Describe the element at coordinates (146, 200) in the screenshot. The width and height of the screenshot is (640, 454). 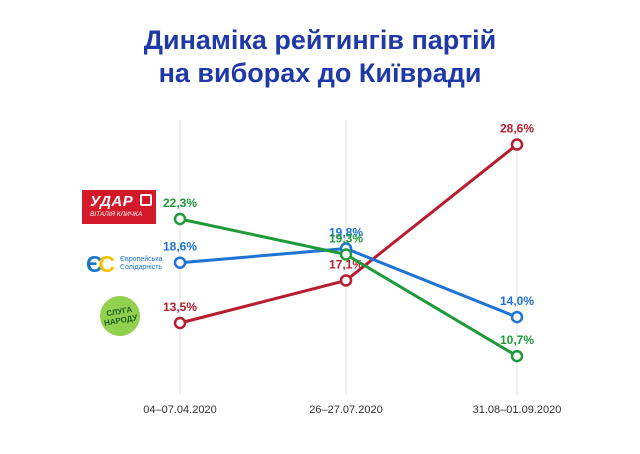
I see `fist-icon` at that location.